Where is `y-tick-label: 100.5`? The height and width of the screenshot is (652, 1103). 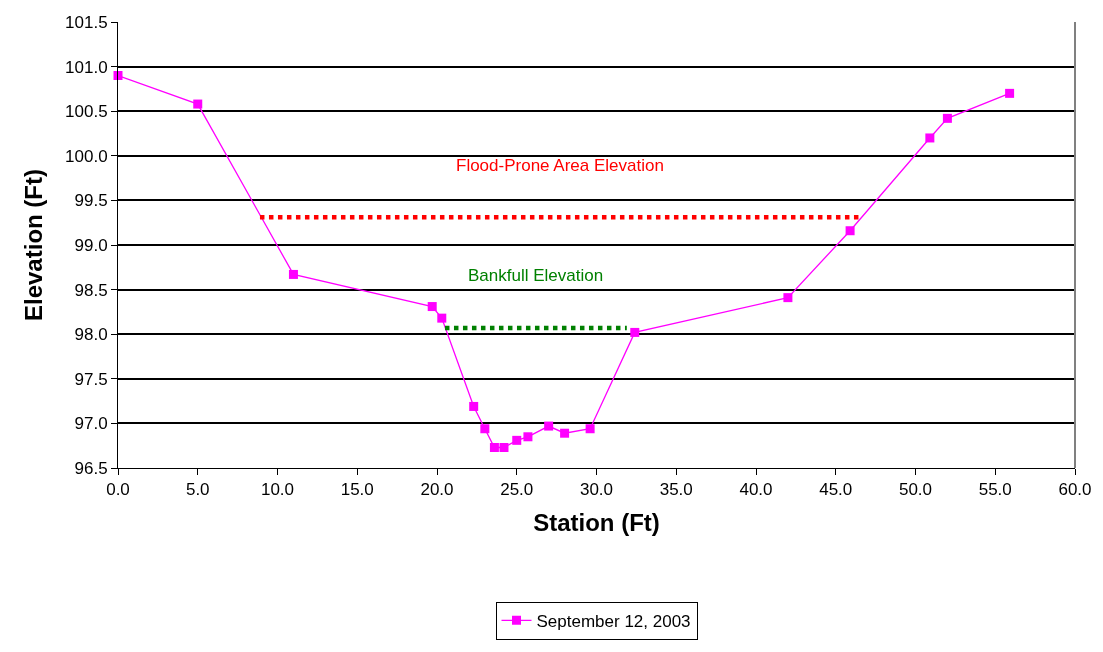 y-tick-label: 100.5 is located at coordinates (86, 112).